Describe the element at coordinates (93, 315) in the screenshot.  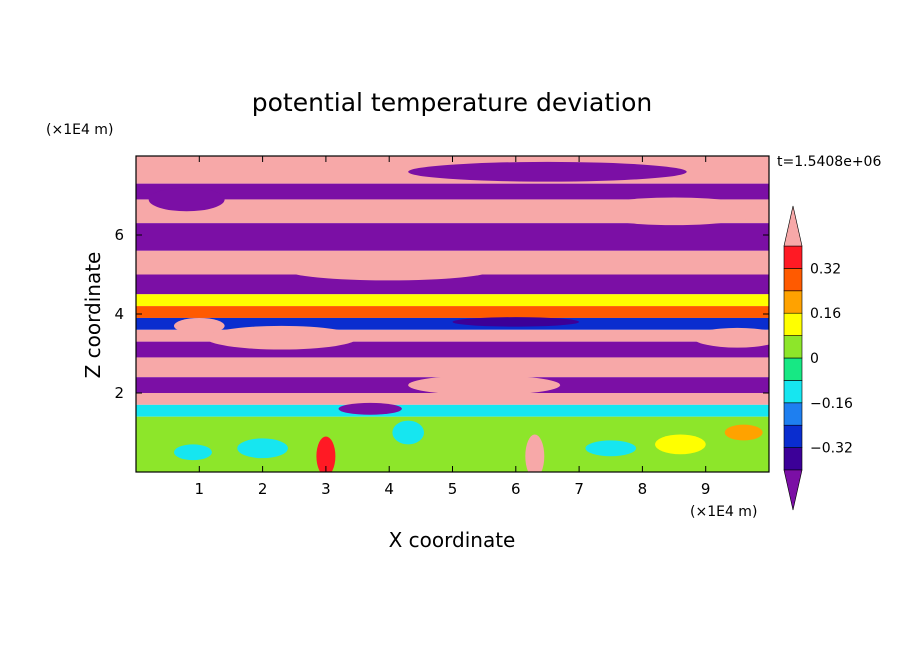
I see `y-axis-label: Z coordinate` at that location.